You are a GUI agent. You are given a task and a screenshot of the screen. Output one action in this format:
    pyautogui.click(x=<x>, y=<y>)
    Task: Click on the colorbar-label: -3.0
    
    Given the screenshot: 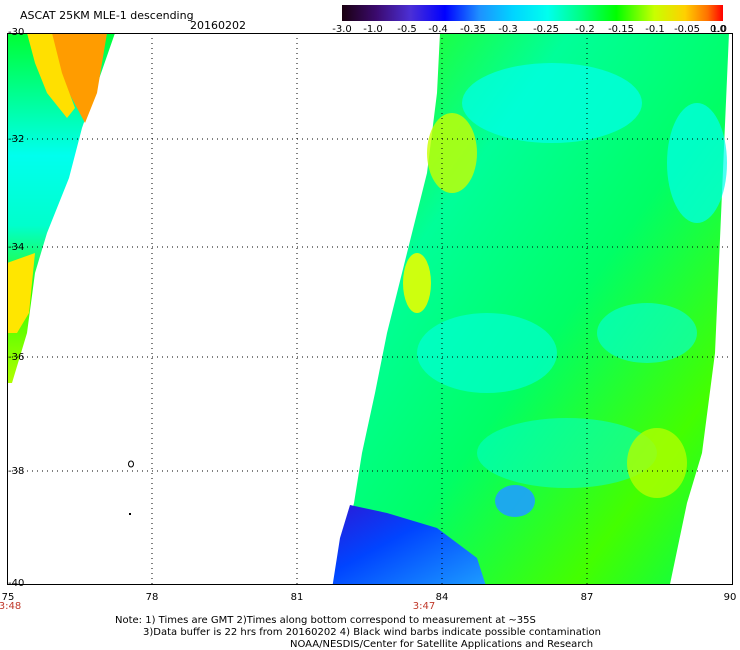 What is the action you would take?
    pyautogui.click(x=342, y=29)
    